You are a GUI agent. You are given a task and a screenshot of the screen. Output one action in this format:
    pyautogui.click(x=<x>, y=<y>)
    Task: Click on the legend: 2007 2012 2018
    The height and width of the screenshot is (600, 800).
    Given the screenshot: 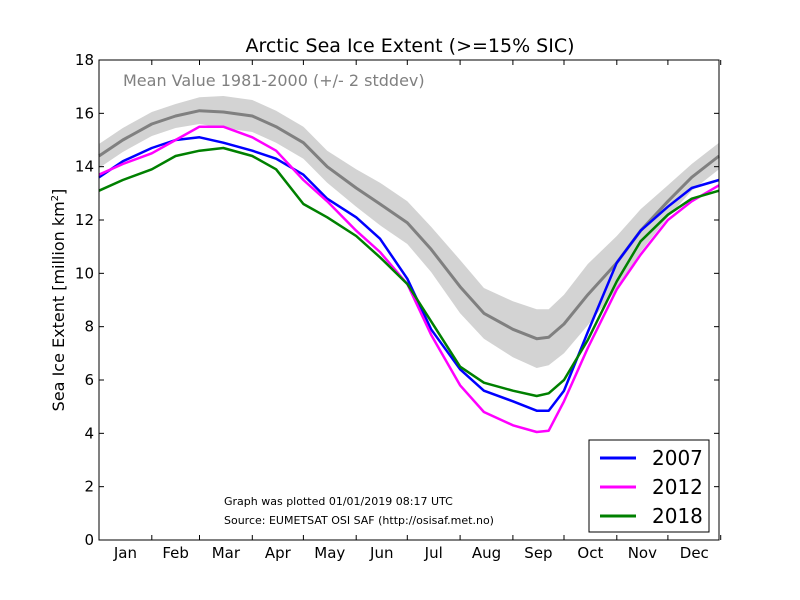 What is the action you would take?
    pyautogui.click(x=649, y=486)
    